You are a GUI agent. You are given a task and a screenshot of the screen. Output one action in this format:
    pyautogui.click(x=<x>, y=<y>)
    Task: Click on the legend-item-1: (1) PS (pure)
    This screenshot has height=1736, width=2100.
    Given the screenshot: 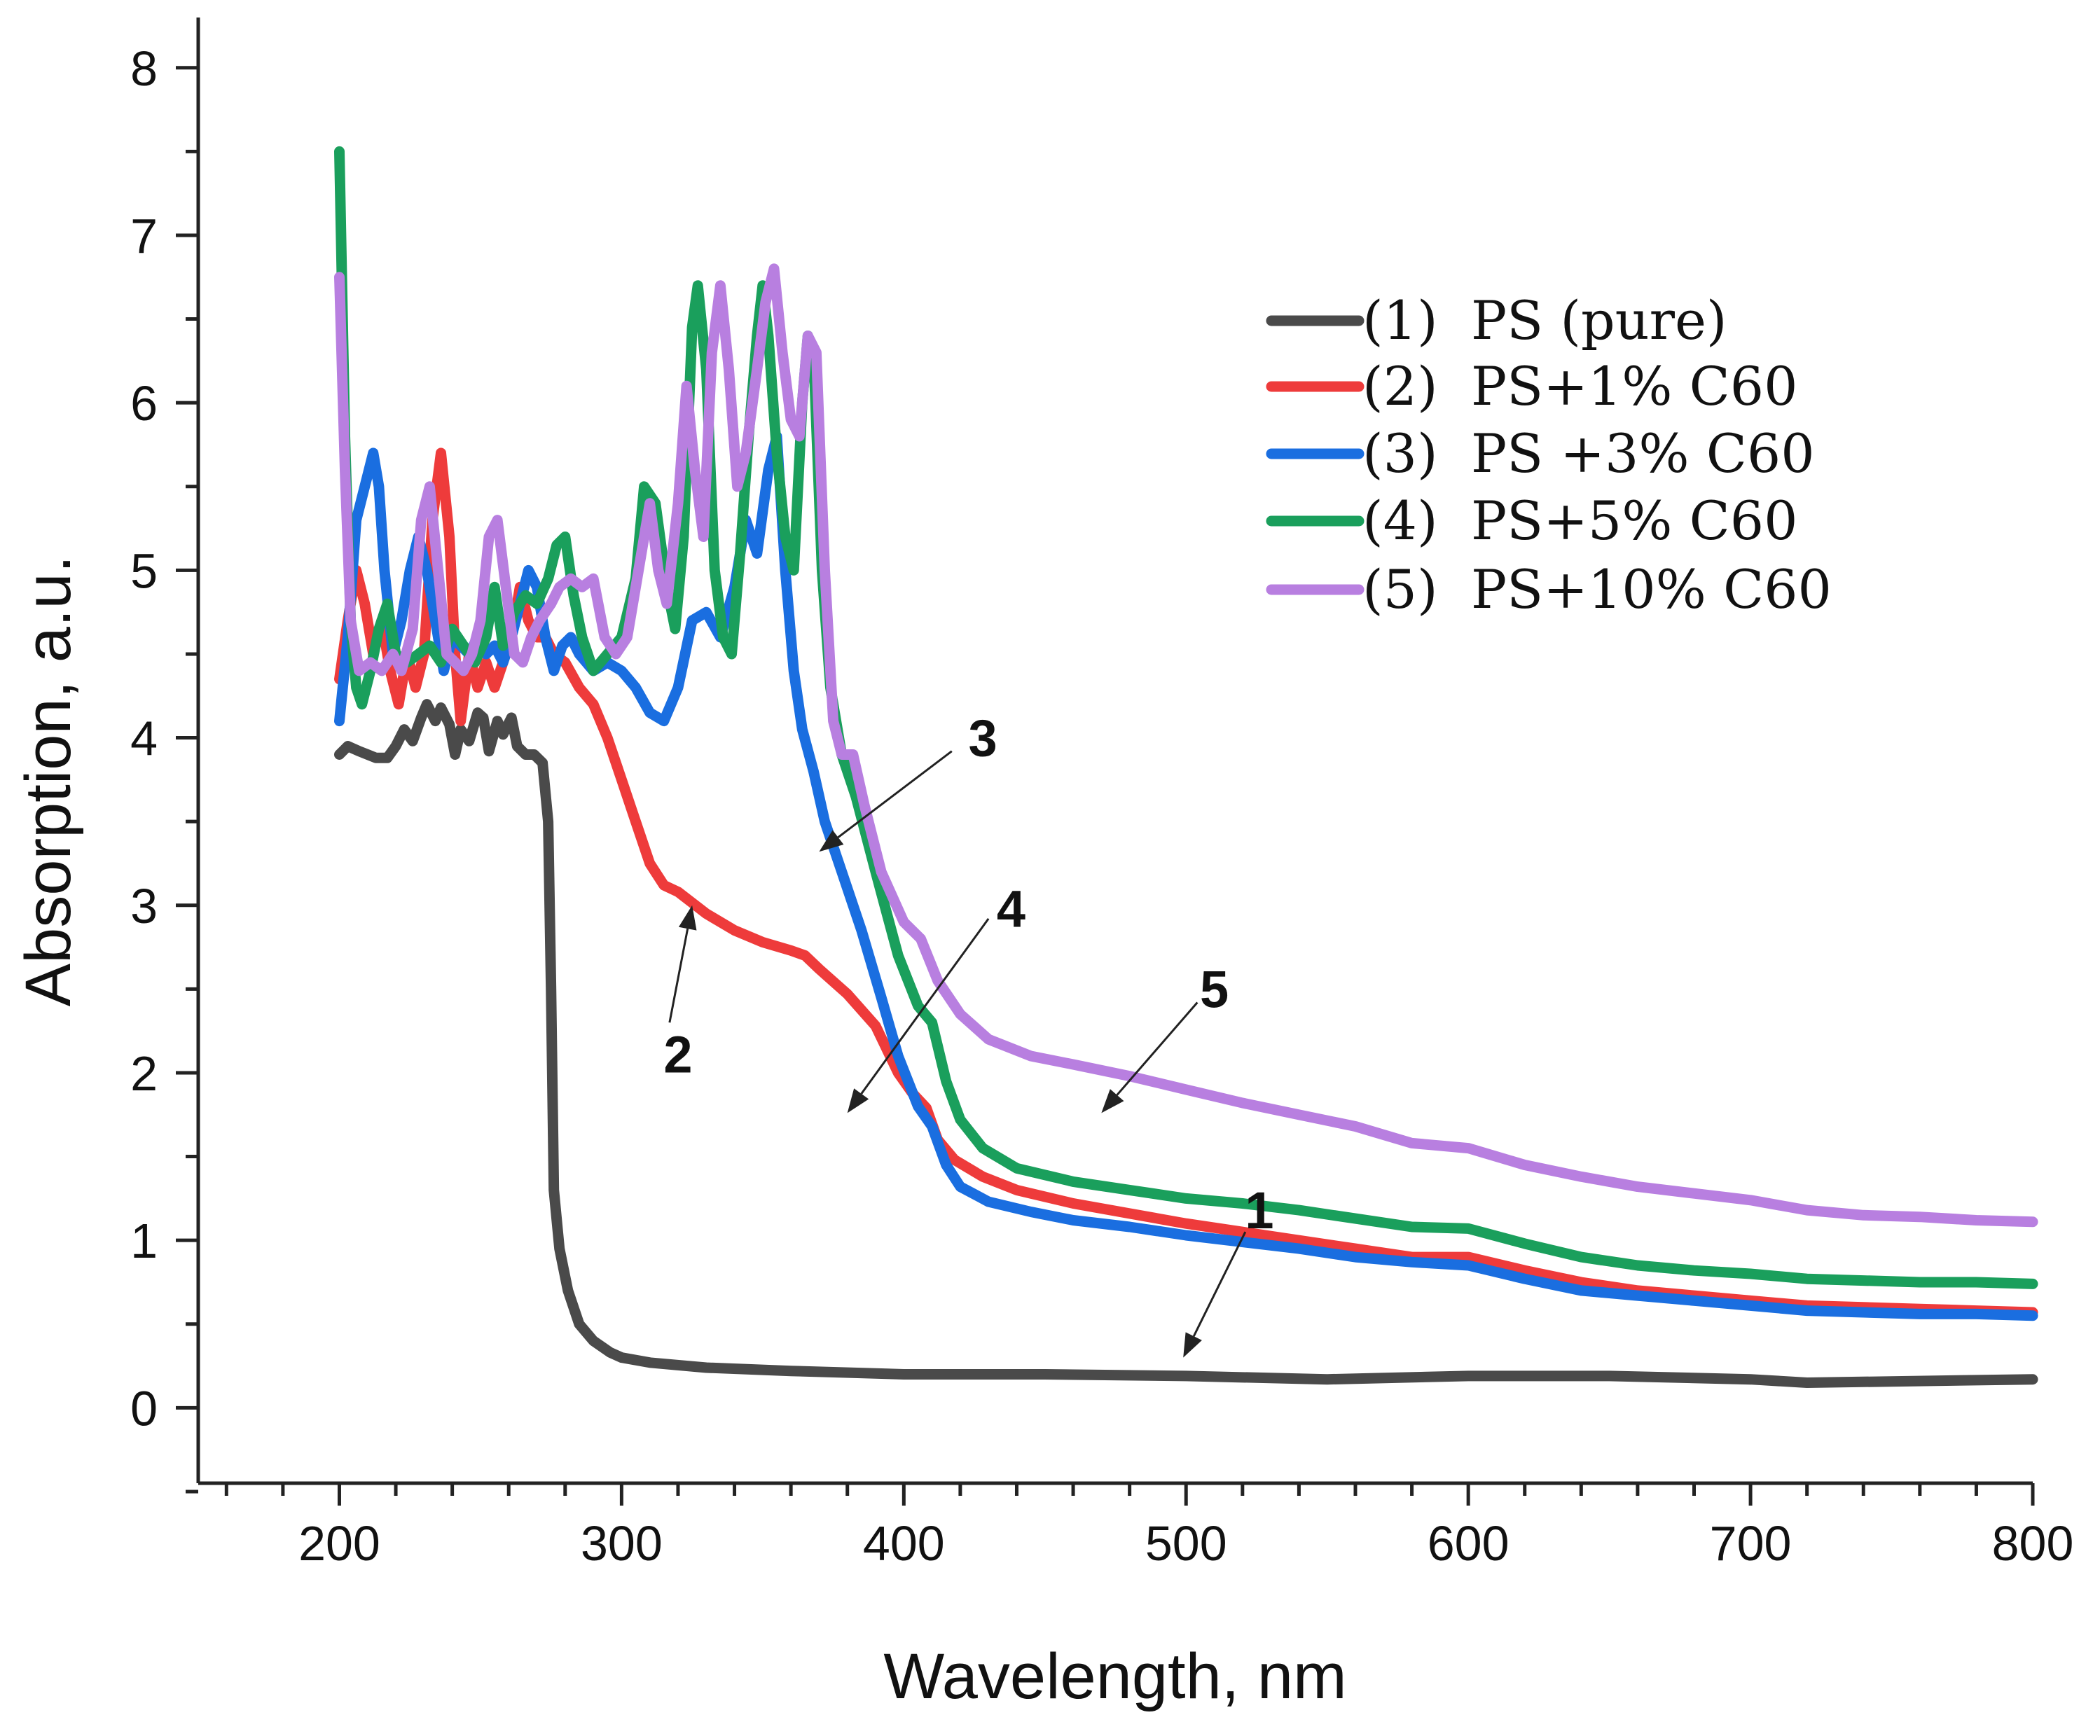 What is the action you would take?
    pyautogui.click(x=1496, y=320)
    